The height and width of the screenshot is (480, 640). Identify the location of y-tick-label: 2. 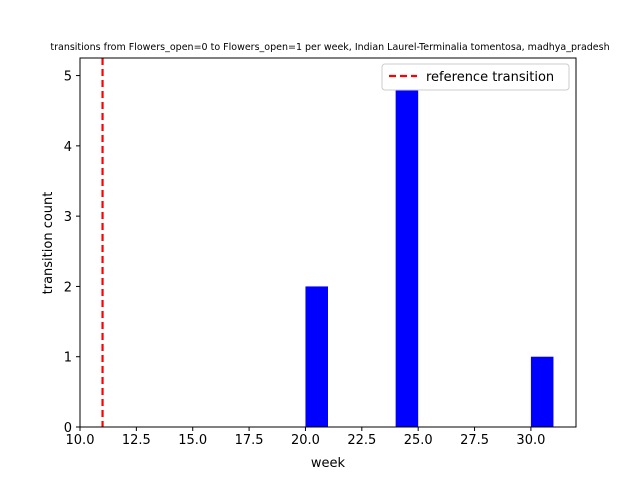
(68, 287).